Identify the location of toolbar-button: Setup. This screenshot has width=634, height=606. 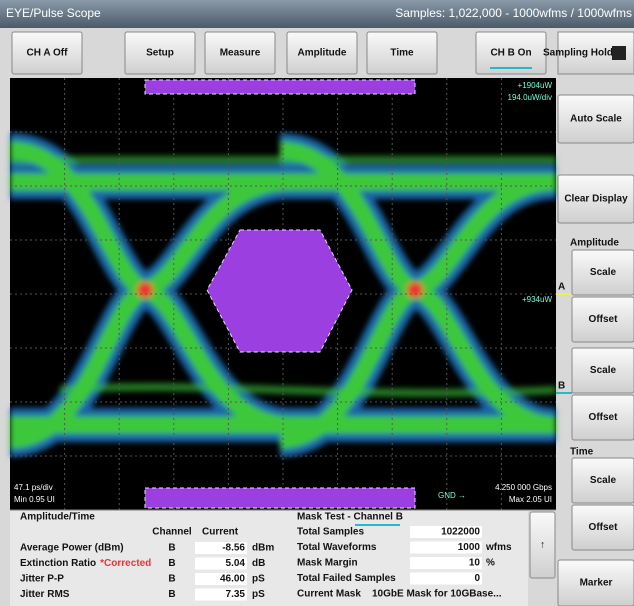
(160, 53).